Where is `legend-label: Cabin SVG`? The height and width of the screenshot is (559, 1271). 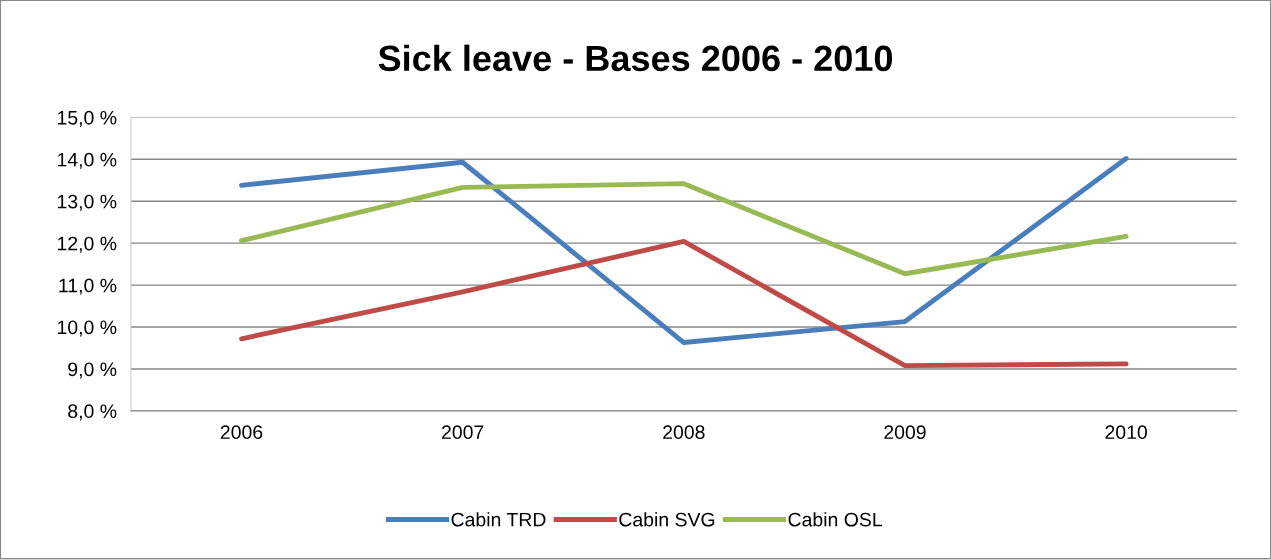 legend-label: Cabin SVG is located at coordinates (667, 519).